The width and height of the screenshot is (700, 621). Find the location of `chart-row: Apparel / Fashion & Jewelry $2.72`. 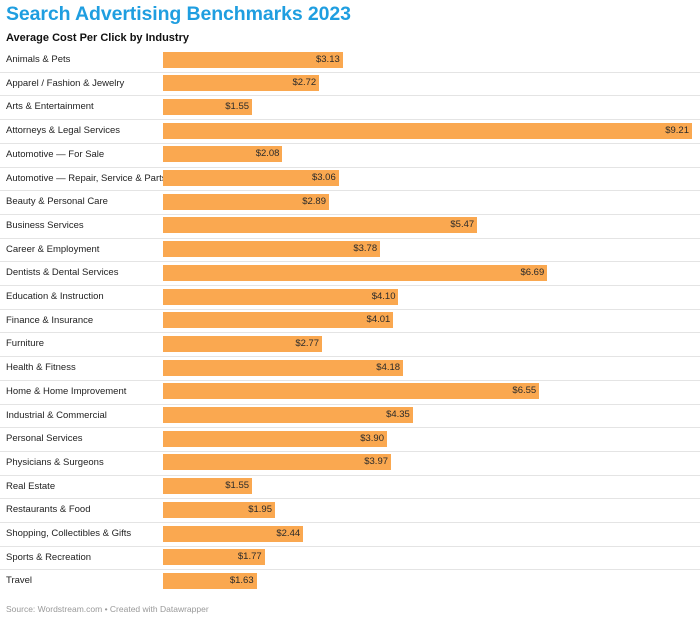

chart-row: Apparel / Fashion & Jewelry $2.72 is located at coordinates (350, 84).